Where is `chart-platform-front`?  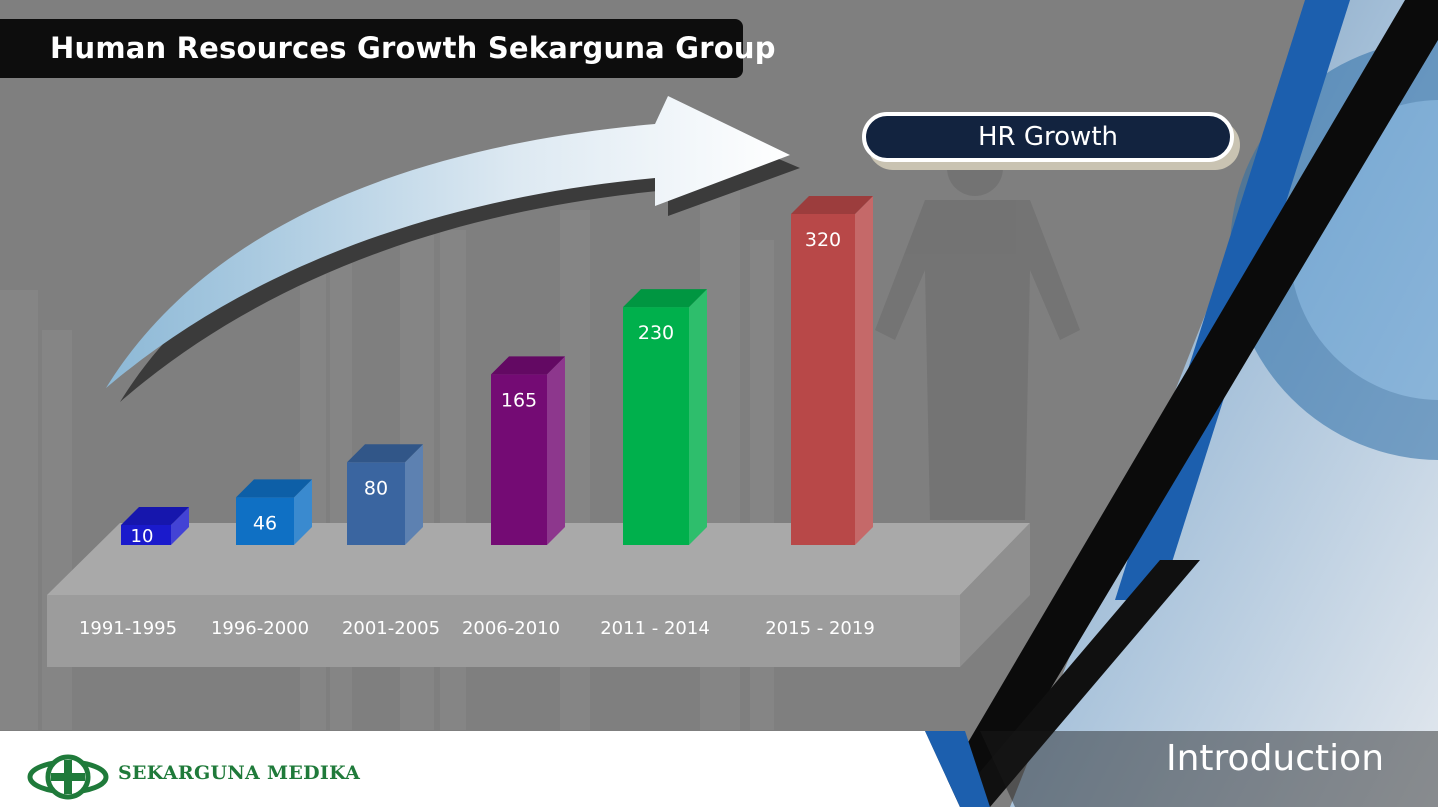 chart-platform-front is located at coordinates (503, 631).